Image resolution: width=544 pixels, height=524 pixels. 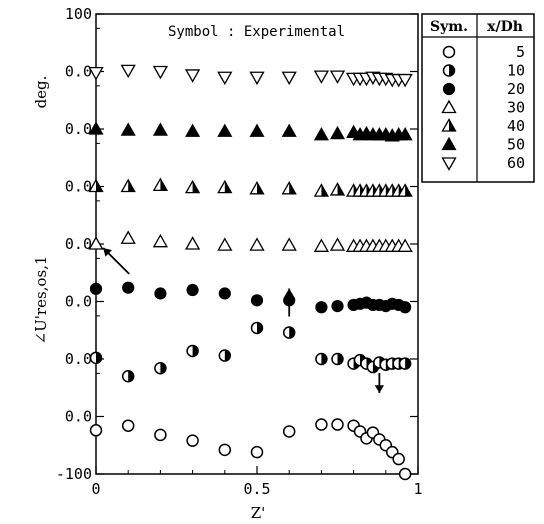 What do you see at coordinates (505, 27) in the screenshot?
I see `legend-header-xdh: x/Dh` at bounding box center [505, 27].